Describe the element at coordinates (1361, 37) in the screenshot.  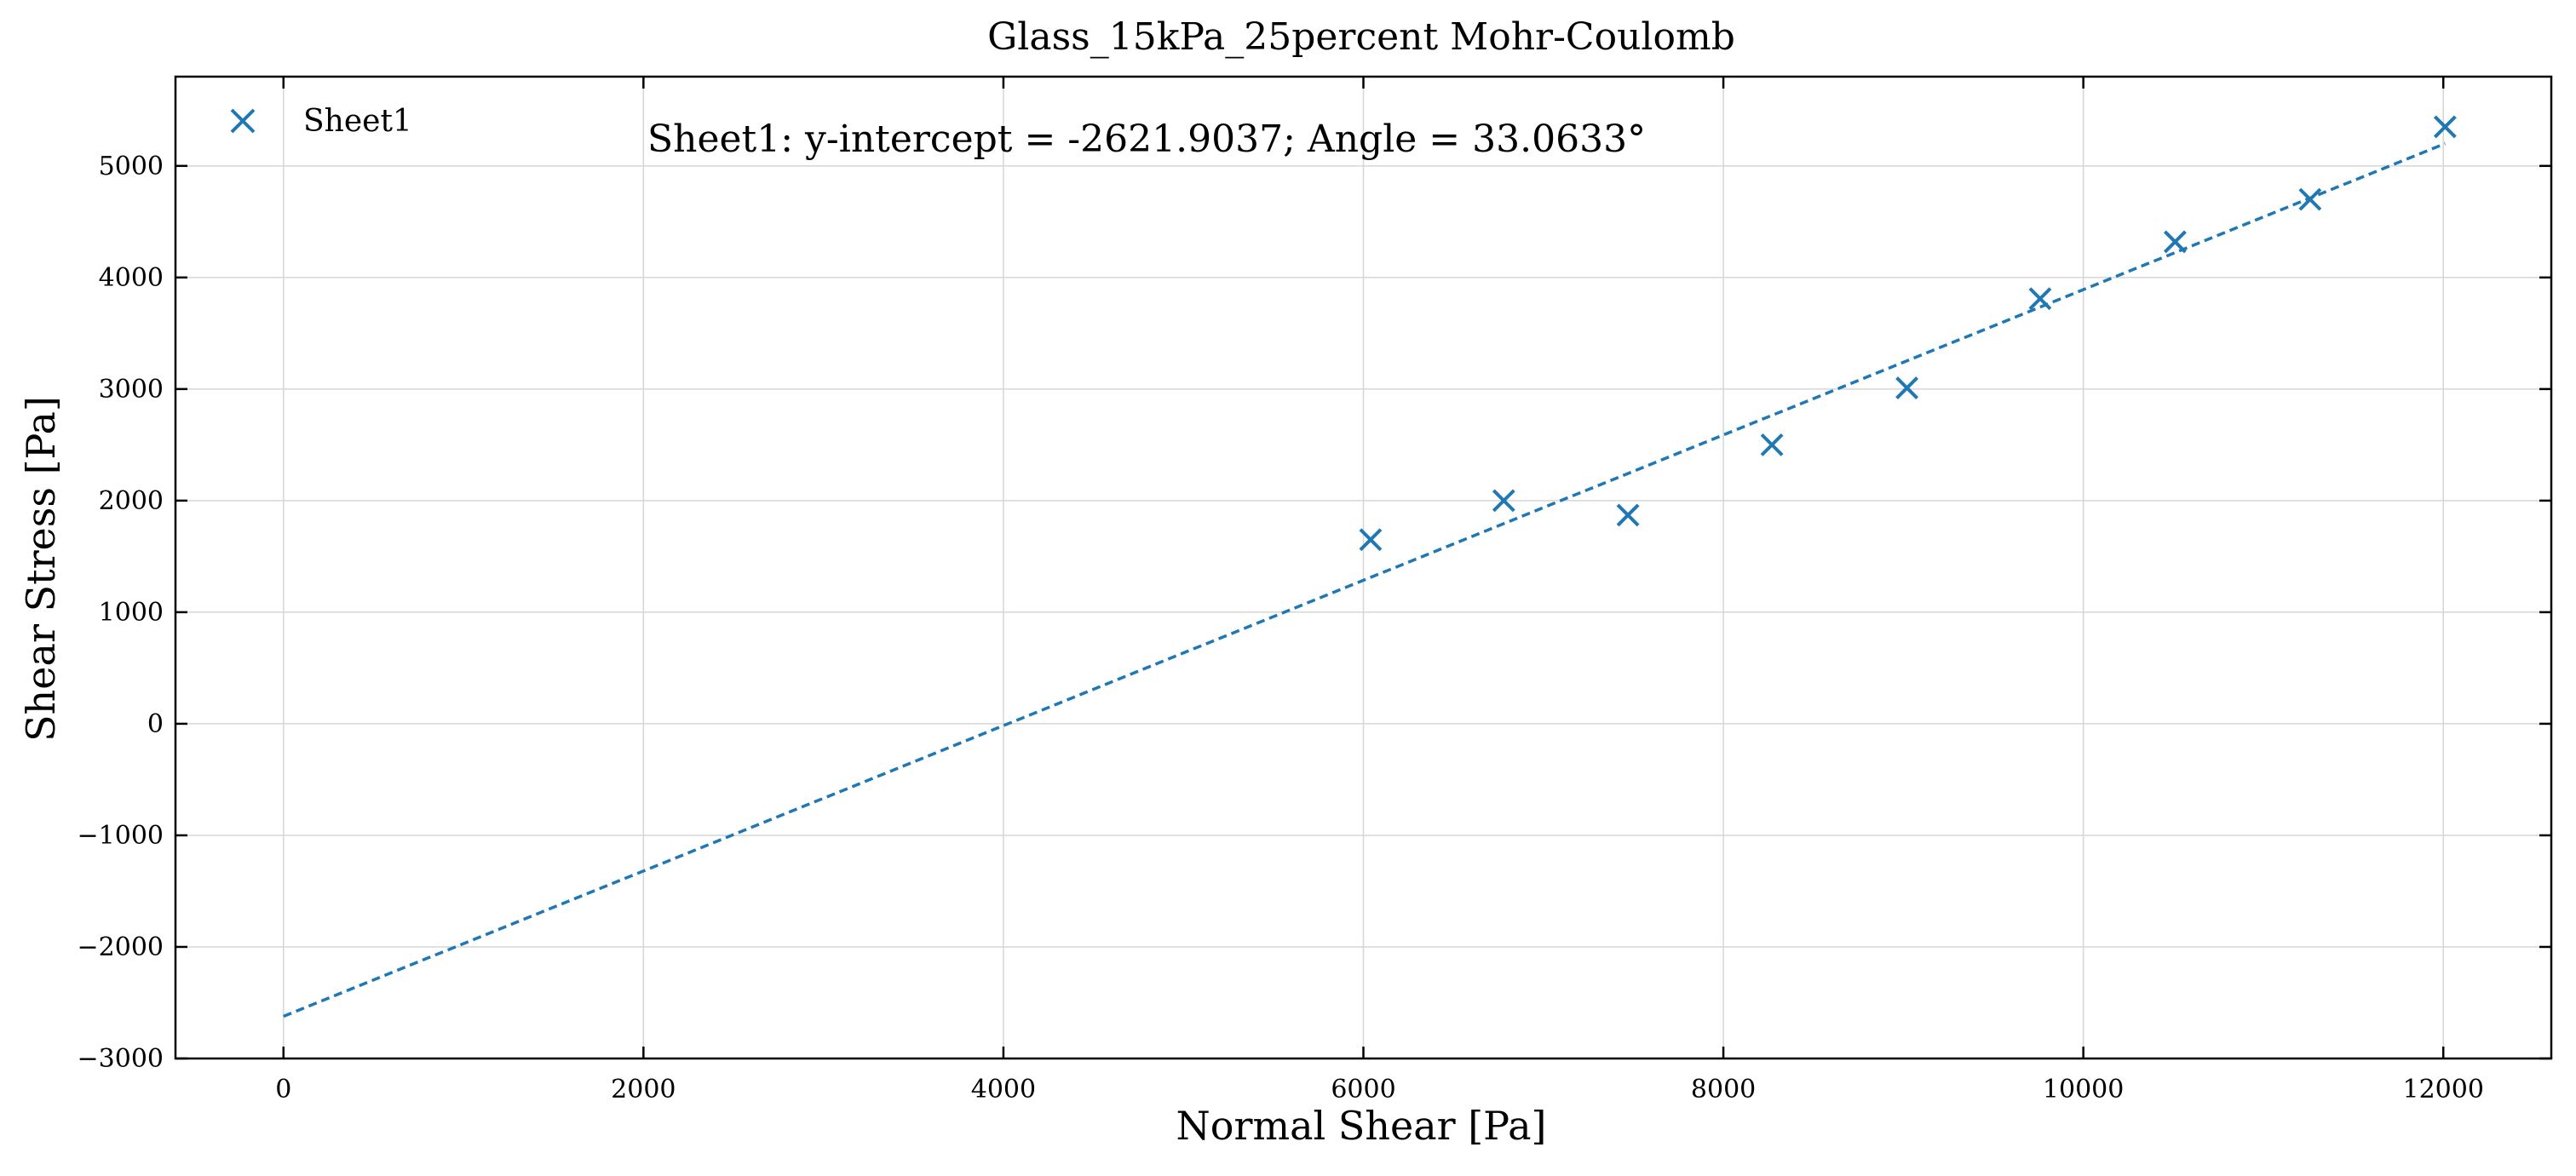
I see `chart-title: Glass_15kPa_25percent Mohr-Coulomb` at that location.